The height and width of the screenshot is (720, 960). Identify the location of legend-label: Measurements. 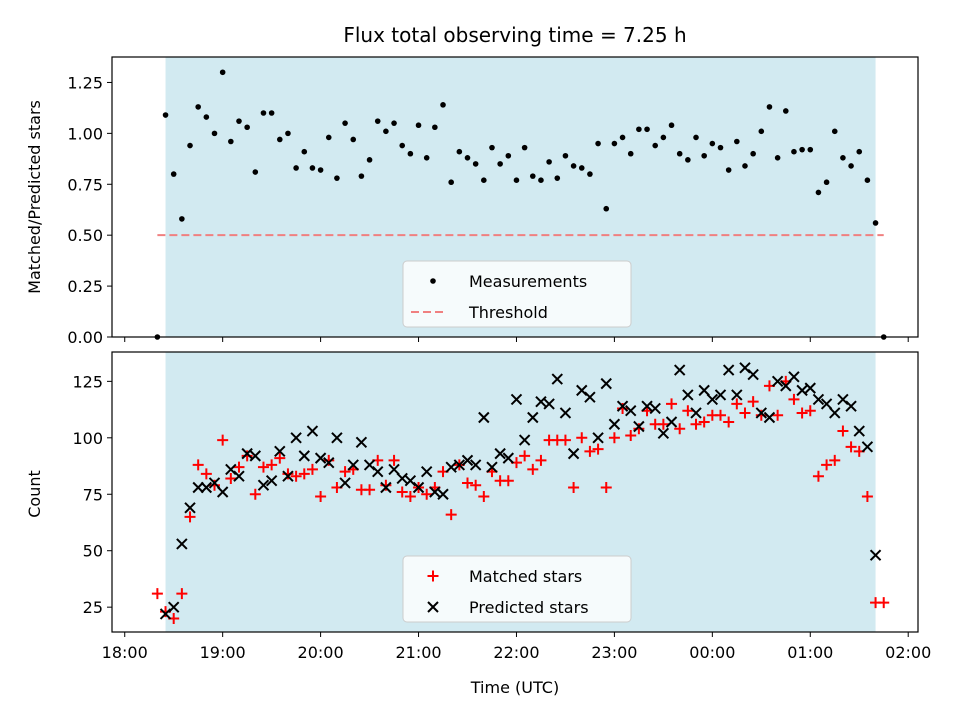
(528, 281).